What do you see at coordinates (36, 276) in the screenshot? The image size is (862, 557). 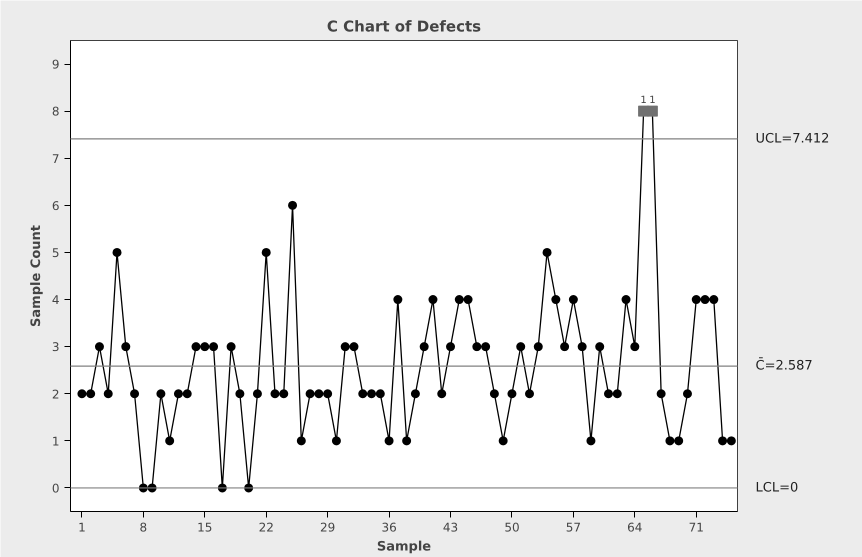 I see `y-axis-title: Sample Count` at bounding box center [36, 276].